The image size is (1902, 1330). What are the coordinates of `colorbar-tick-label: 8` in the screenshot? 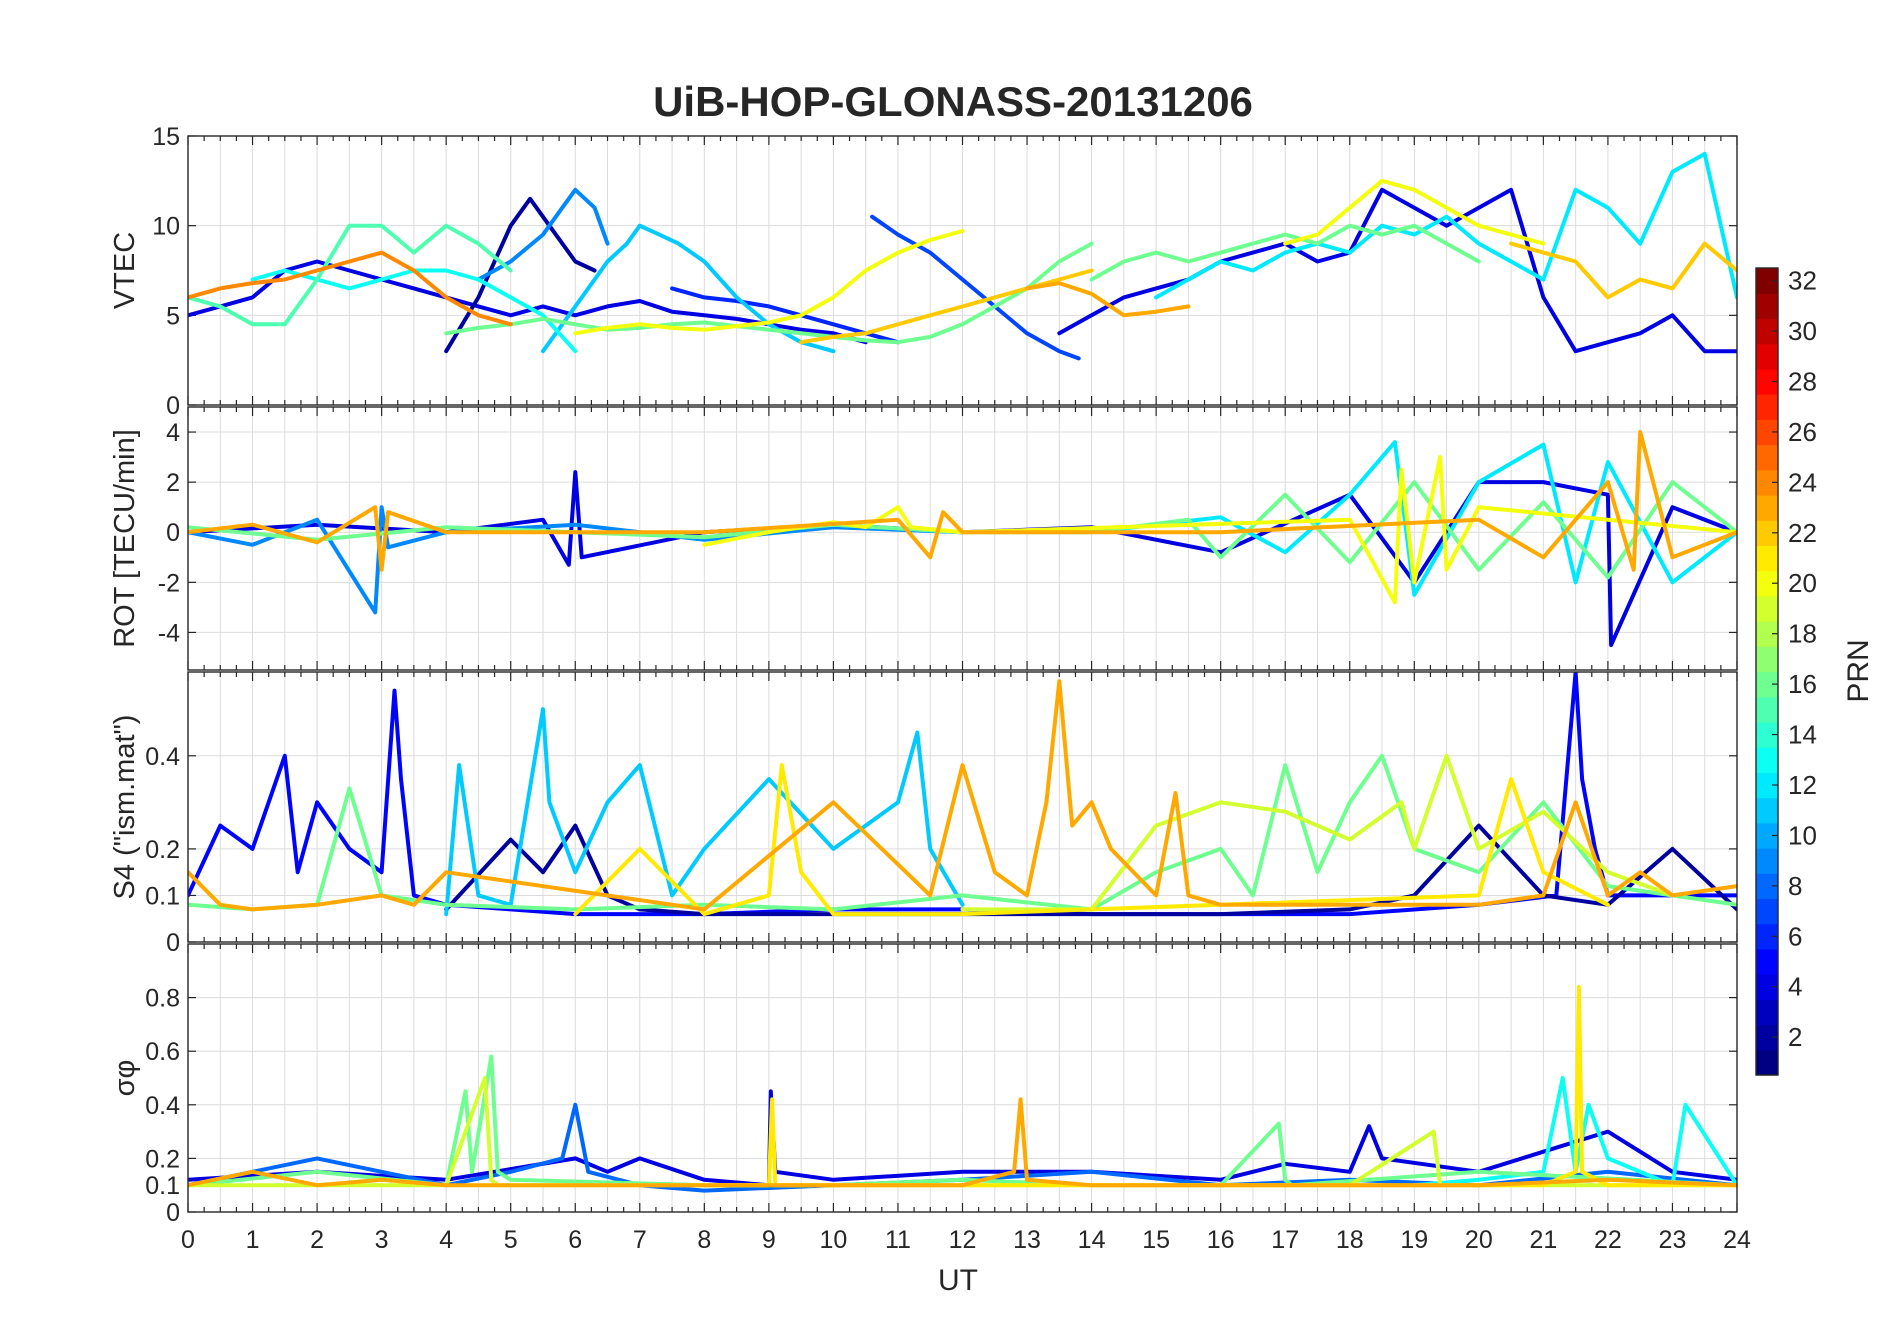 It's located at (1795, 886).